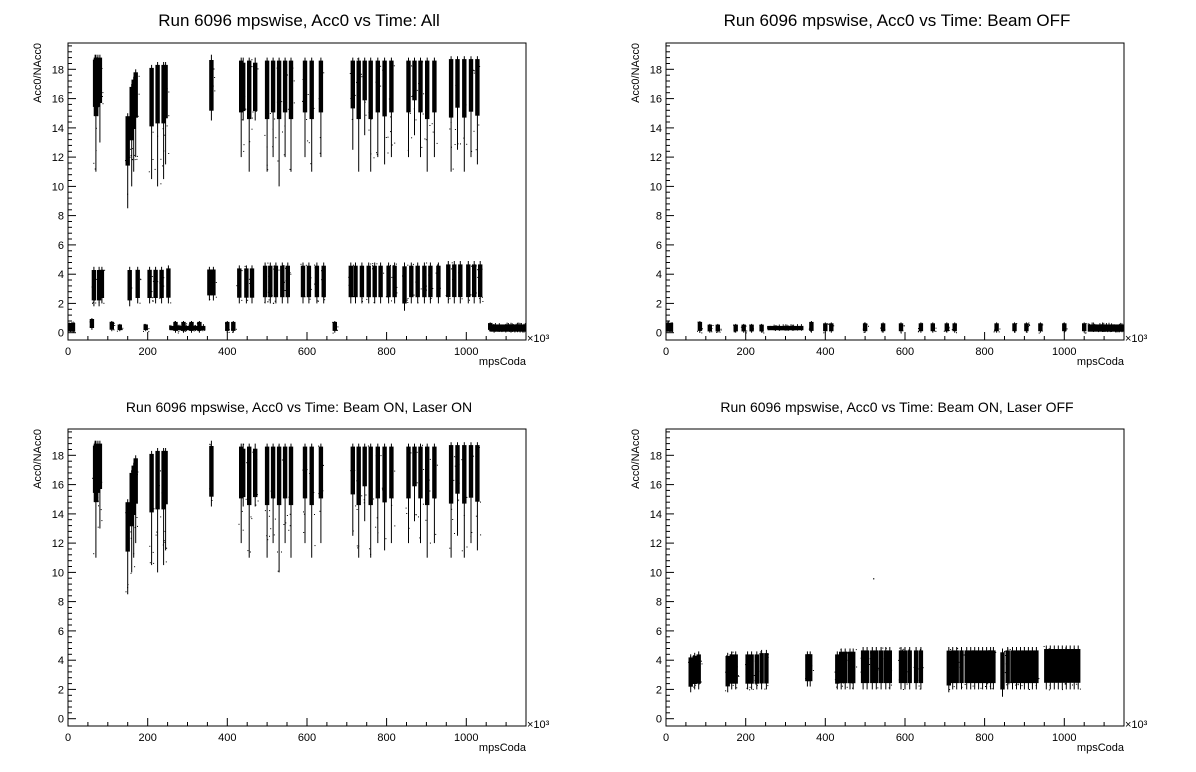 This screenshot has width=1196, height=772. What do you see at coordinates (538, 725) in the screenshot?
I see `x-axis-multiplier: ×10³` at bounding box center [538, 725].